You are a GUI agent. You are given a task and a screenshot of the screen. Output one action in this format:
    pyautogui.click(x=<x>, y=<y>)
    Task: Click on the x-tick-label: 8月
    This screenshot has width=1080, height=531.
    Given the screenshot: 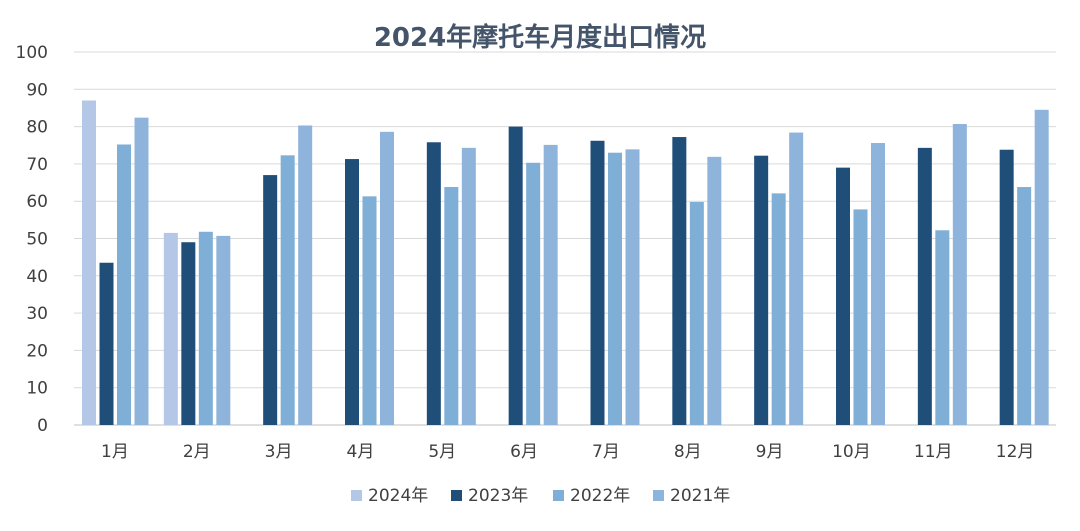 What is the action you would take?
    pyautogui.click(x=688, y=452)
    